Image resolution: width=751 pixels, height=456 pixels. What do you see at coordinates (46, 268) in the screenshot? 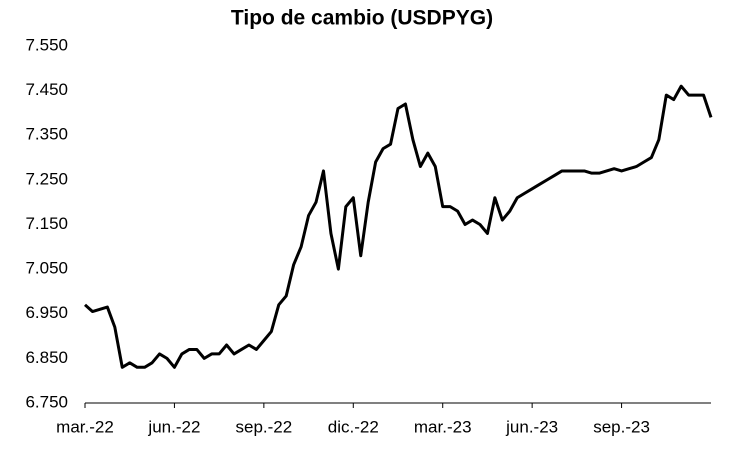
I see `y-tick-label: 7.050` at bounding box center [46, 268].